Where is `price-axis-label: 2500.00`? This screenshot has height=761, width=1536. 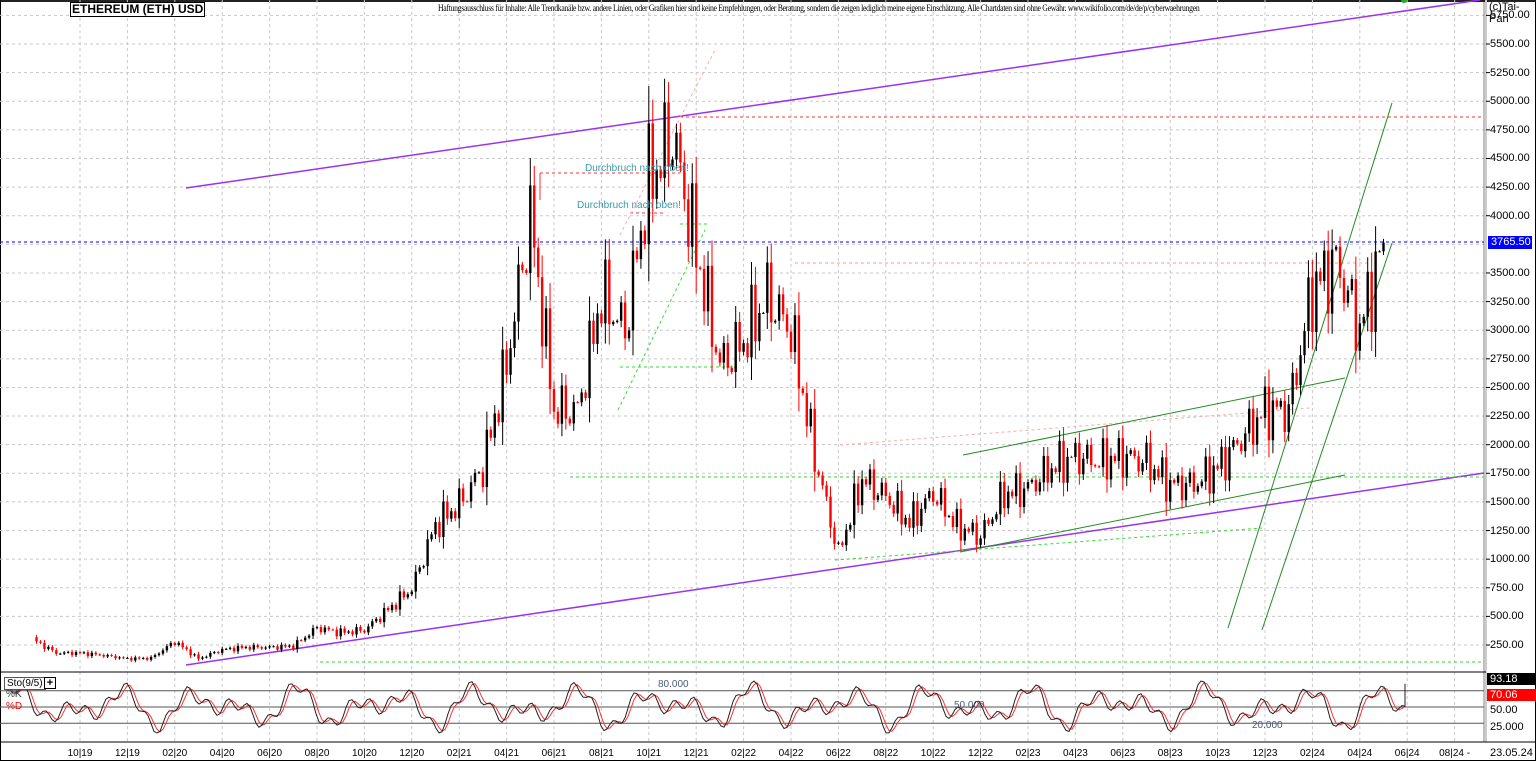
price-axis-label: 2500.00 is located at coordinates (1510, 387).